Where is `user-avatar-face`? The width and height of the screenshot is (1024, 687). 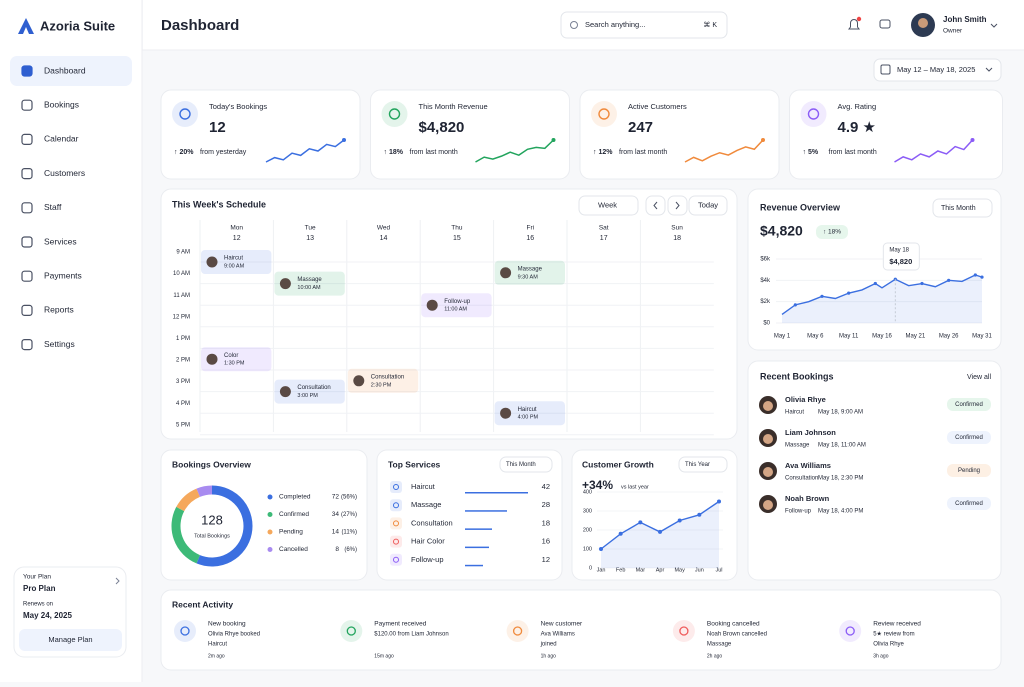
user-avatar-face is located at coordinates (923, 23).